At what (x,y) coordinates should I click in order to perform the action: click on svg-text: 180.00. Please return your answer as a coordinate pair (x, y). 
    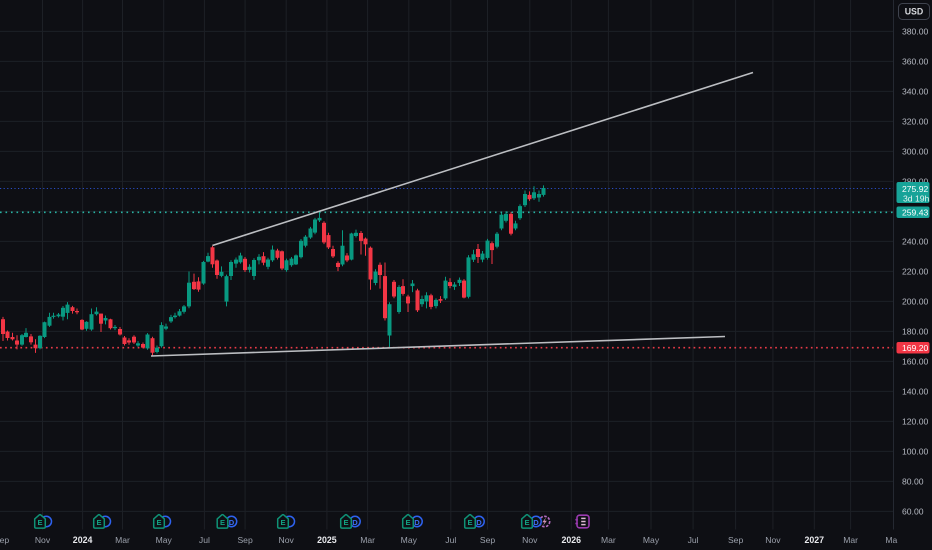
    Looking at the image, I should click on (915, 331).